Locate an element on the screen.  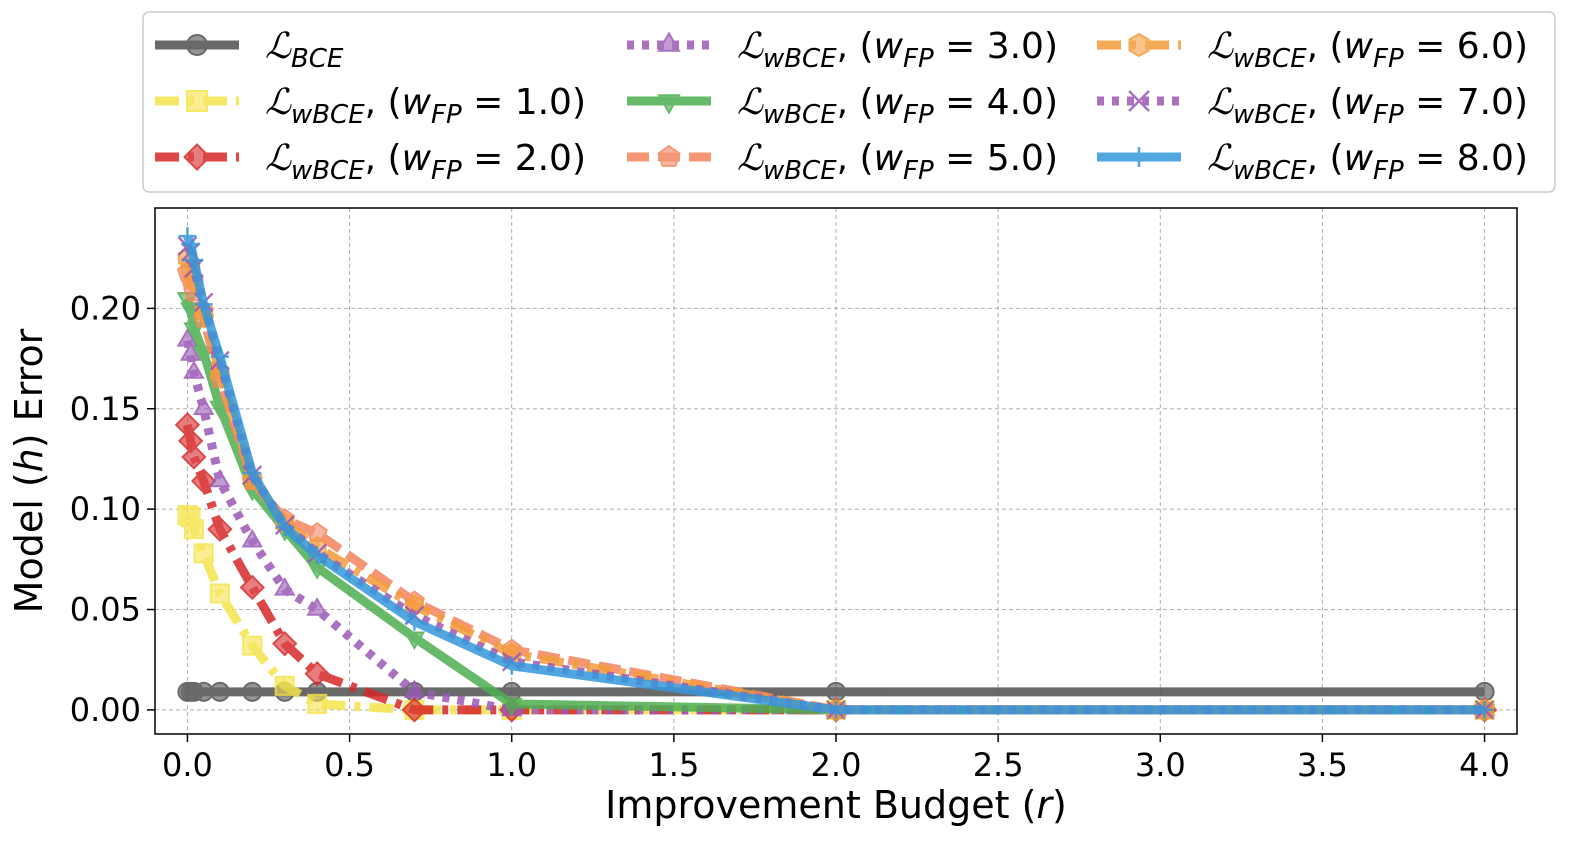
legend-label: ℒwBCE, (wFP = 7.0) is located at coordinates (1367, 106).